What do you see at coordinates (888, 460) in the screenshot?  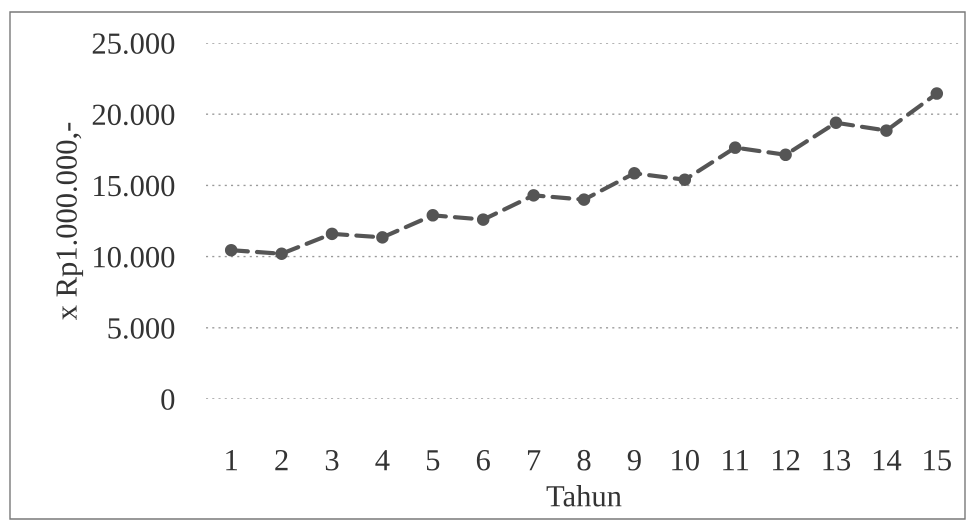 I see `x-tick-label: 14` at bounding box center [888, 460].